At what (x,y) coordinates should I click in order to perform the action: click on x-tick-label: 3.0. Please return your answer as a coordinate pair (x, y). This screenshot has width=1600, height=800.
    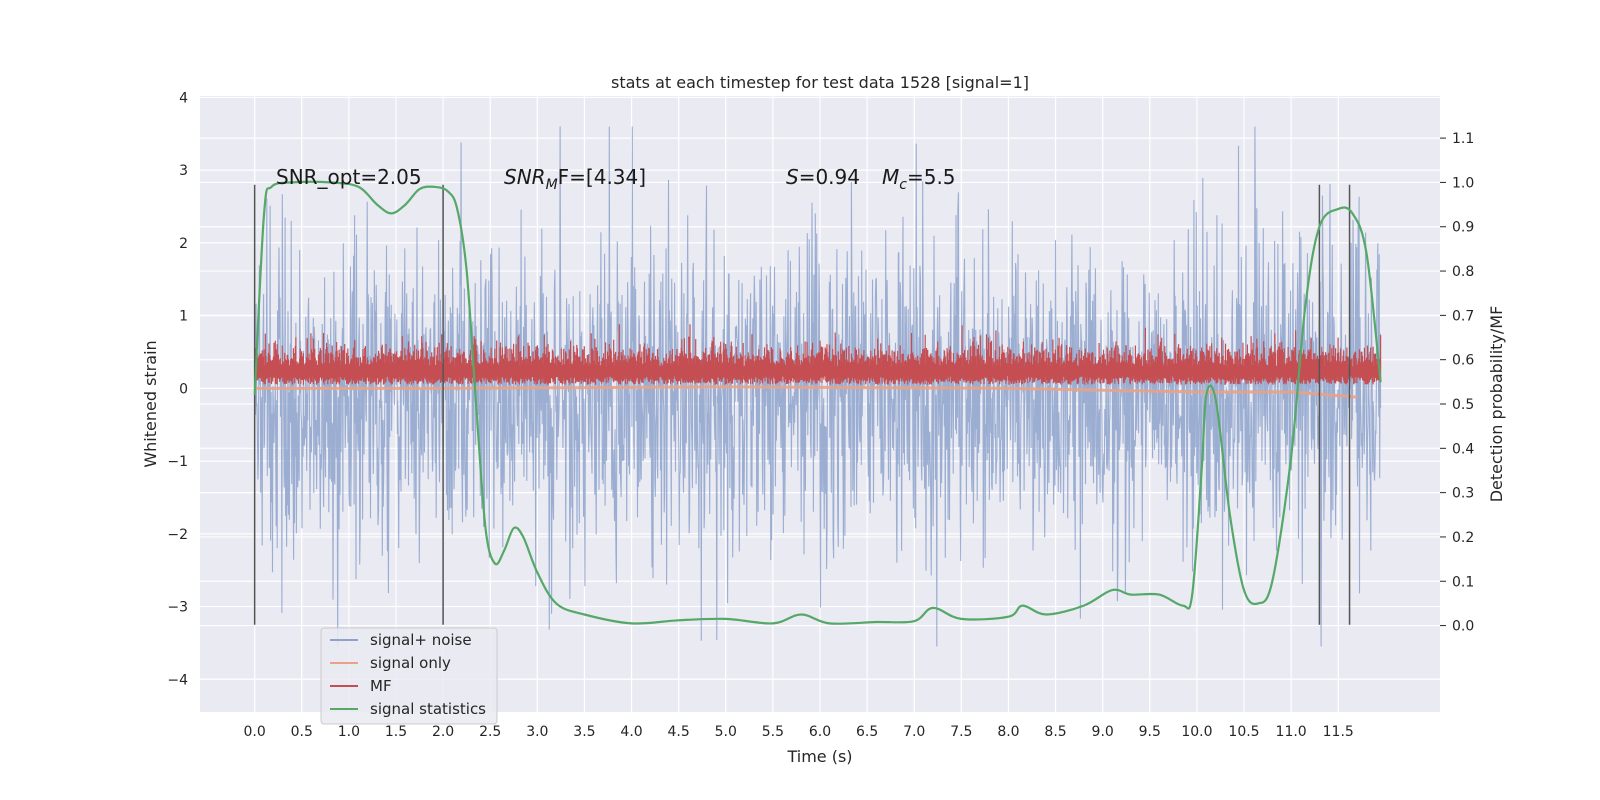
    Looking at the image, I should click on (537, 732).